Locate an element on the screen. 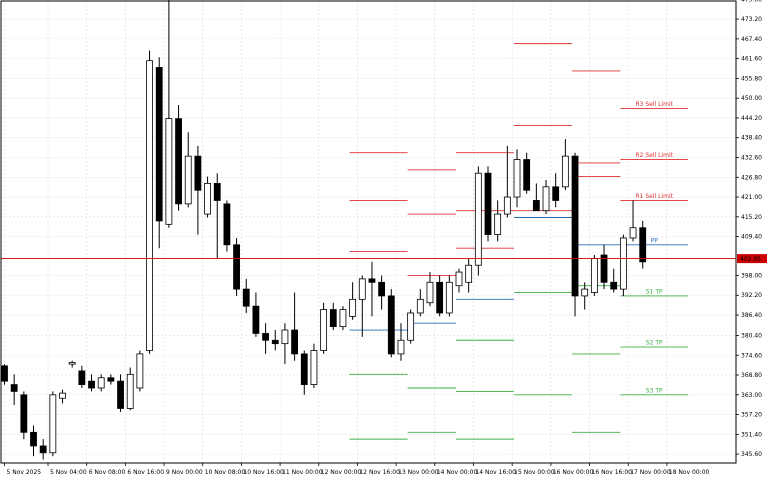  price-tick-label: 438.40 is located at coordinates (751, 138).